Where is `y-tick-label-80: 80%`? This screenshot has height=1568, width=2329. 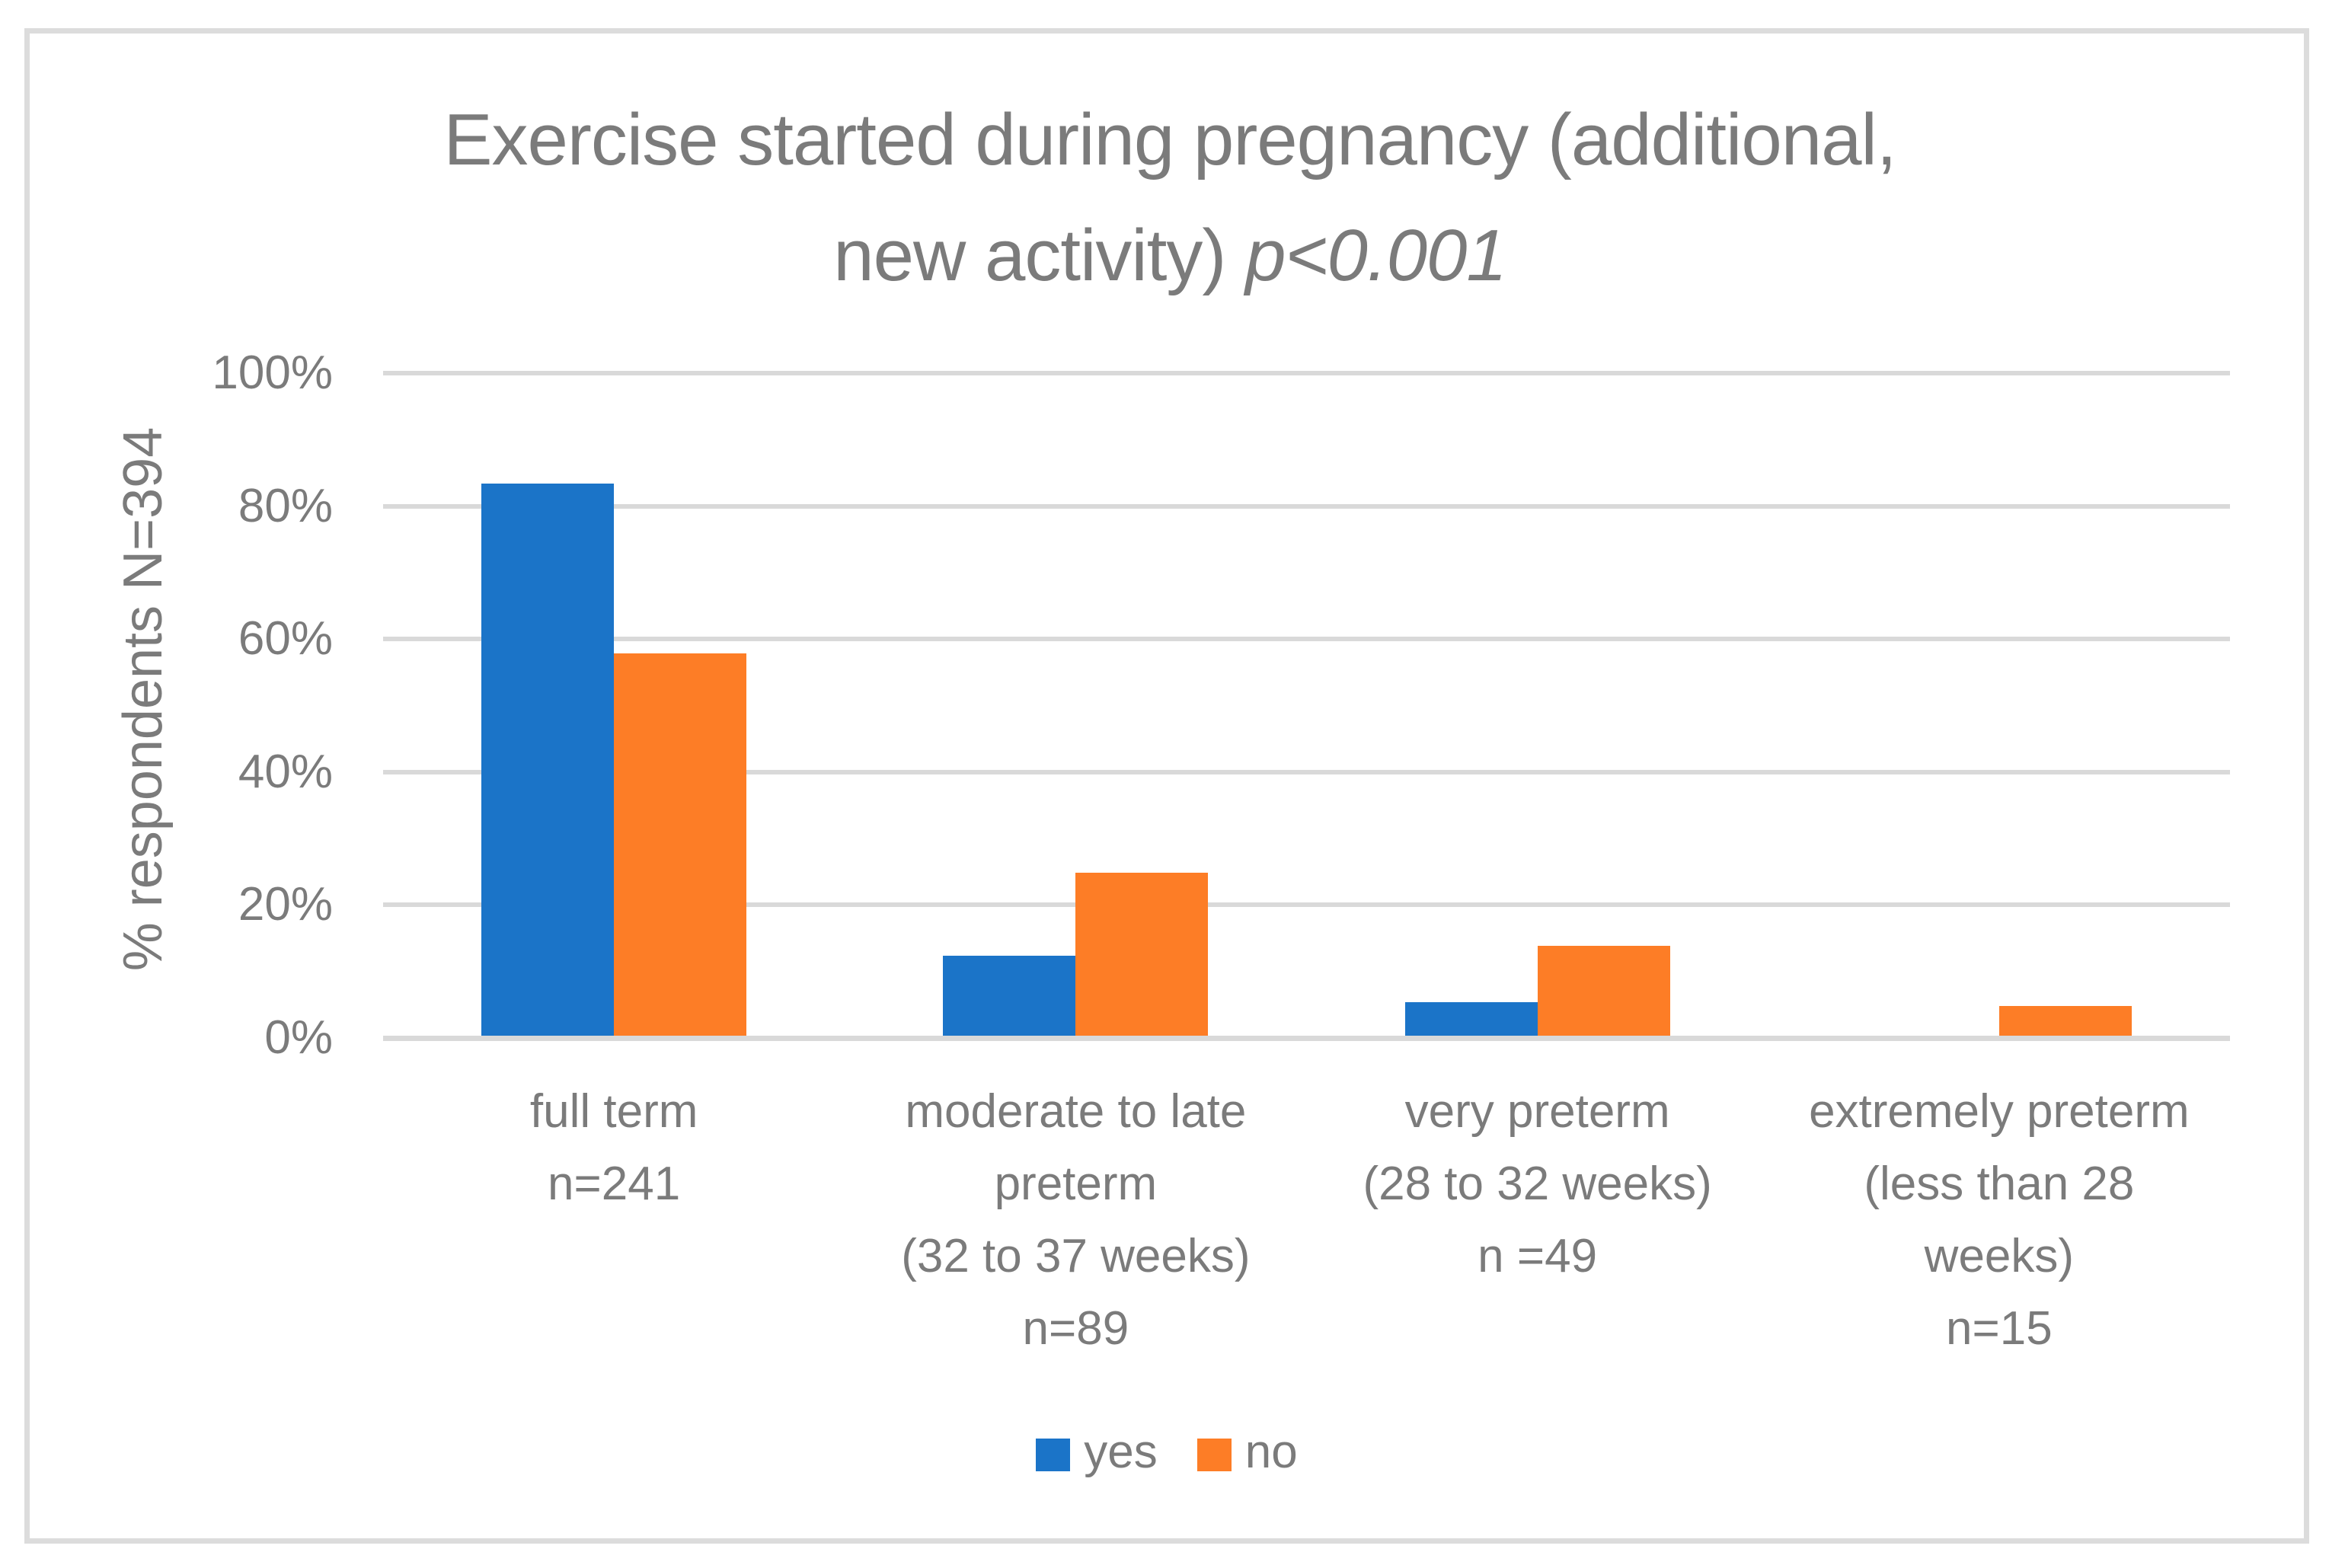 y-tick-label-80: 80% is located at coordinates (285, 506).